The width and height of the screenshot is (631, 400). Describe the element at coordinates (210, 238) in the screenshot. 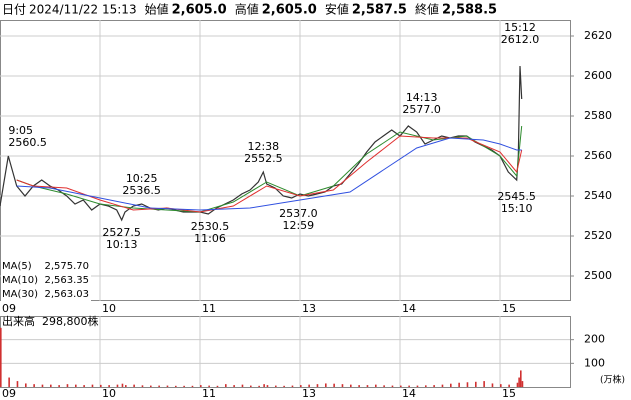

I see `annotation-time: 11:06` at that location.